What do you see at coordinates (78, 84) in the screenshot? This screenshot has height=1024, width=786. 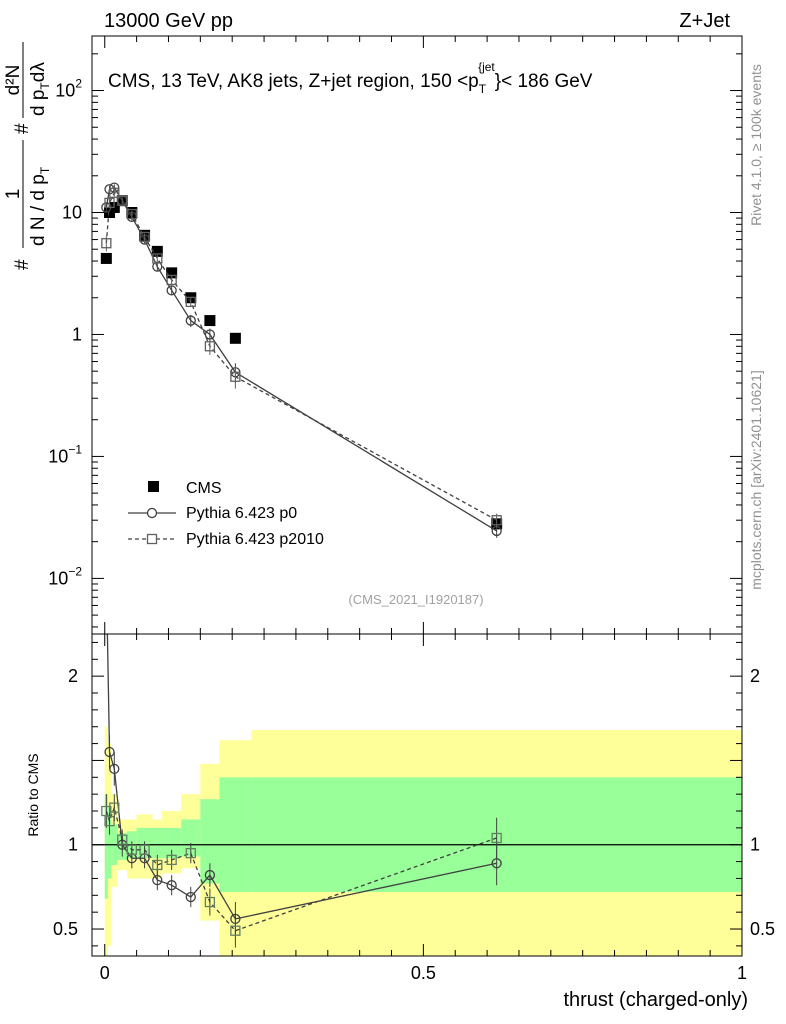 I see `main-y-tick-exponent: 2` at bounding box center [78, 84].